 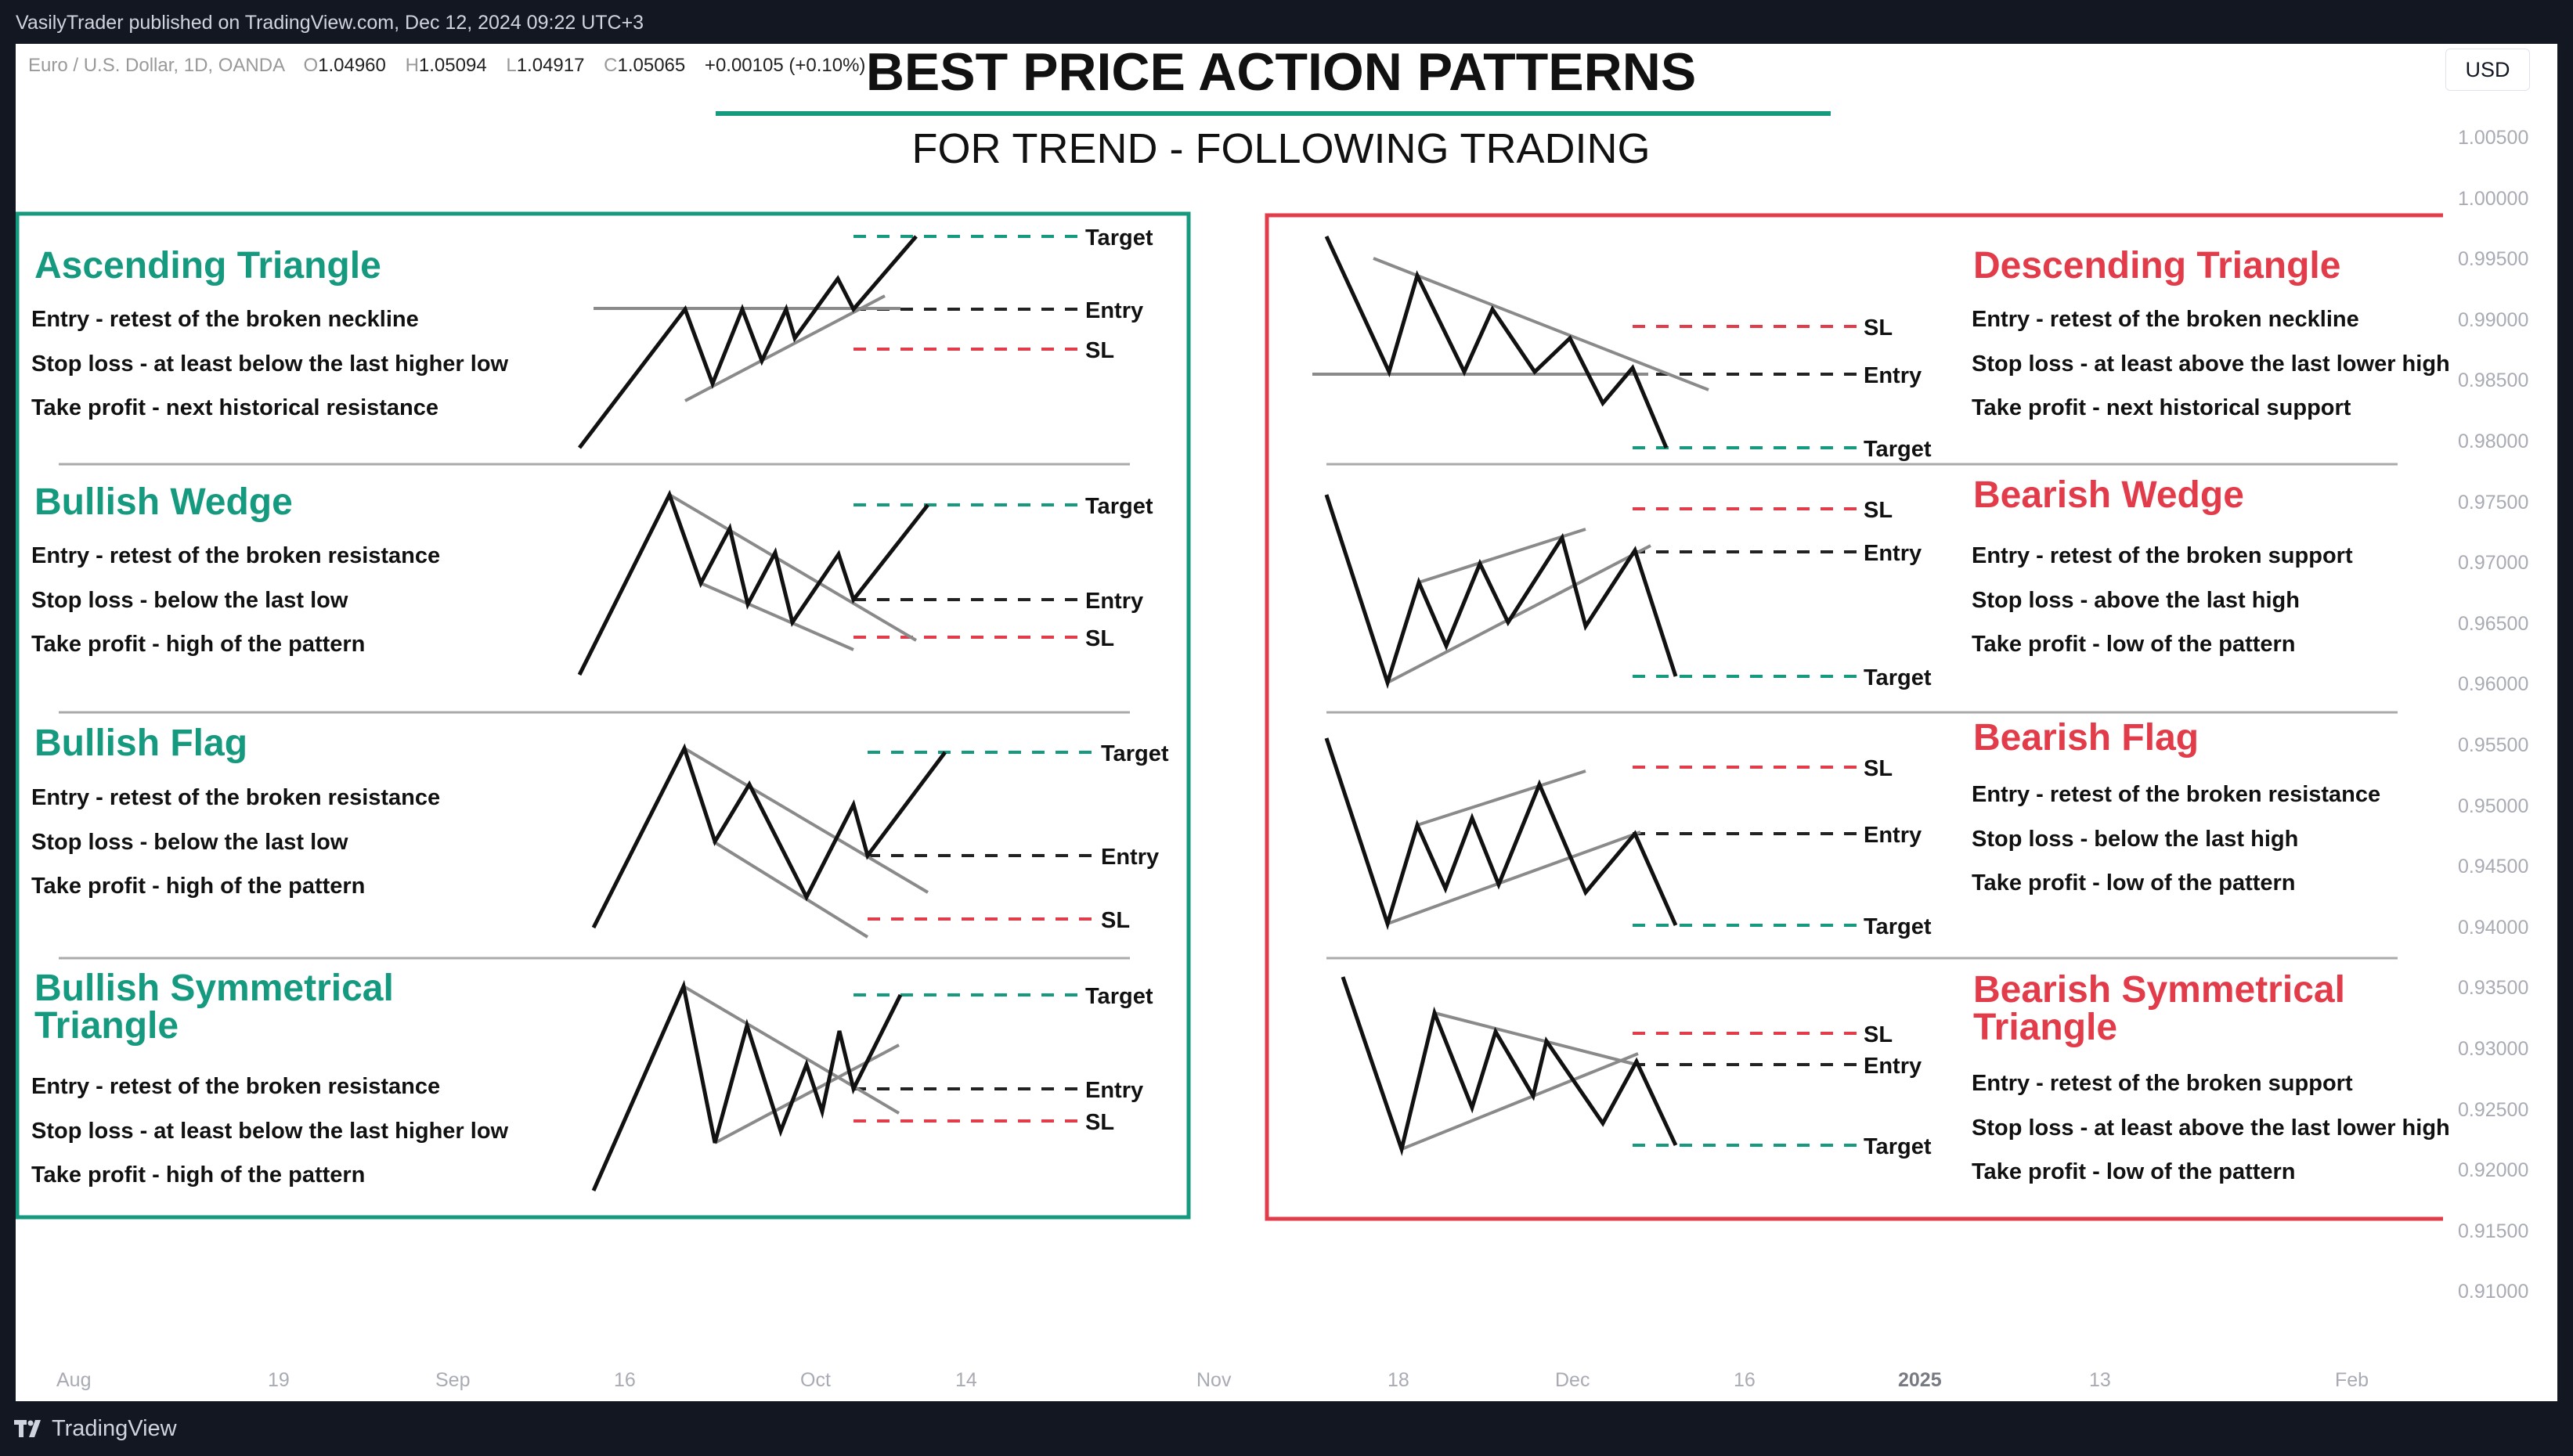 What do you see at coordinates (1214, 1380) in the screenshot?
I see `time-tick: Nov` at bounding box center [1214, 1380].